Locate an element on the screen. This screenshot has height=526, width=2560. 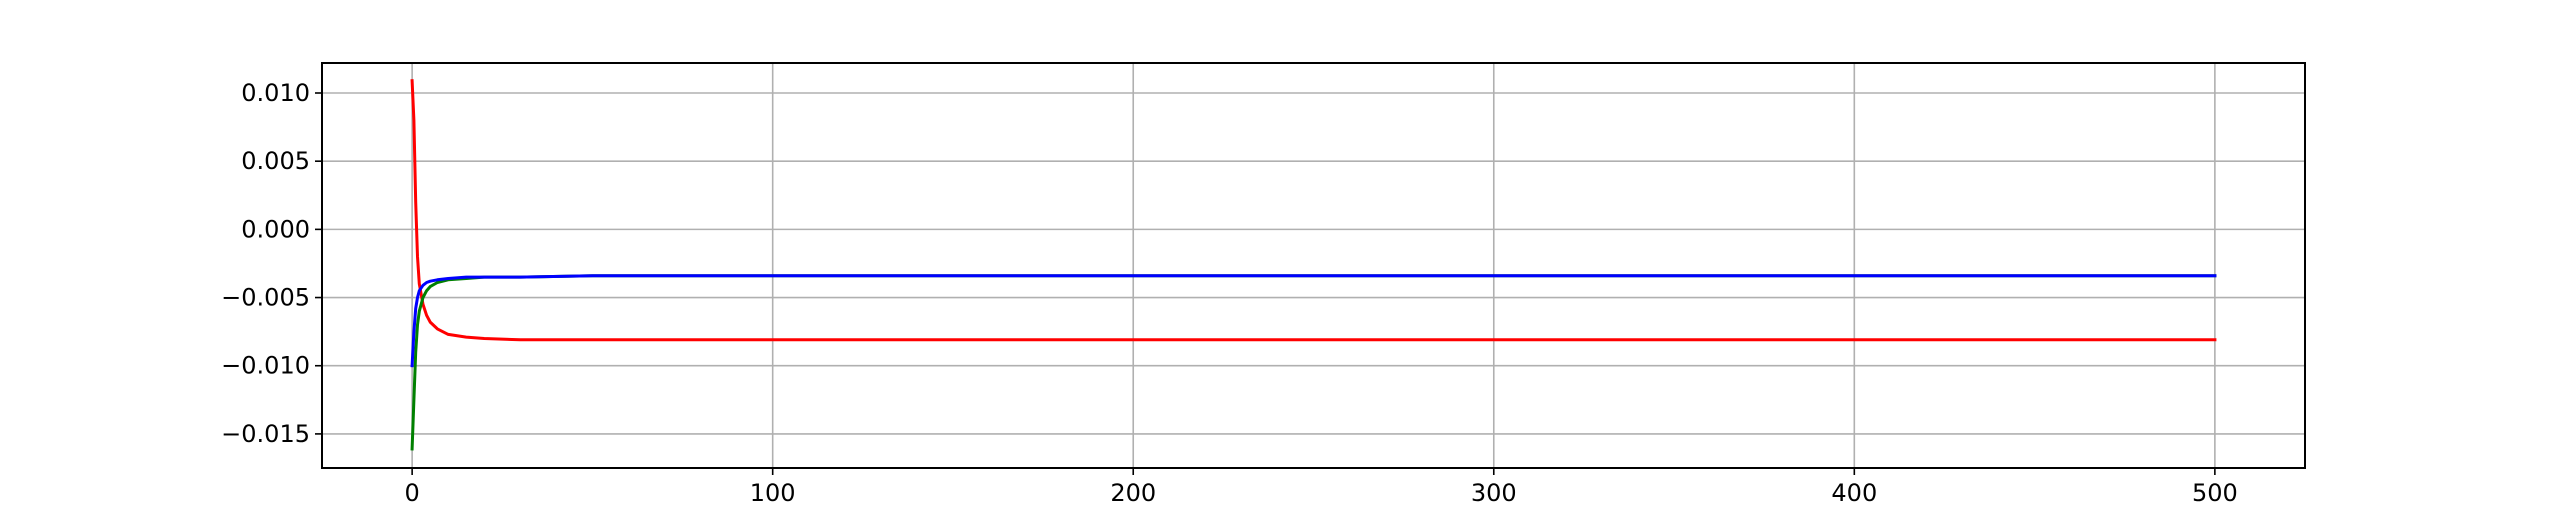
y-tick-label: −0.015 is located at coordinates (265, 434).